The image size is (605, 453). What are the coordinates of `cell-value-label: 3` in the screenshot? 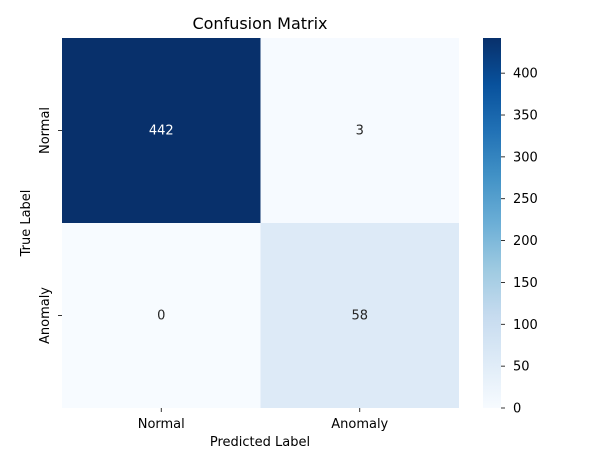 It's located at (360, 131).